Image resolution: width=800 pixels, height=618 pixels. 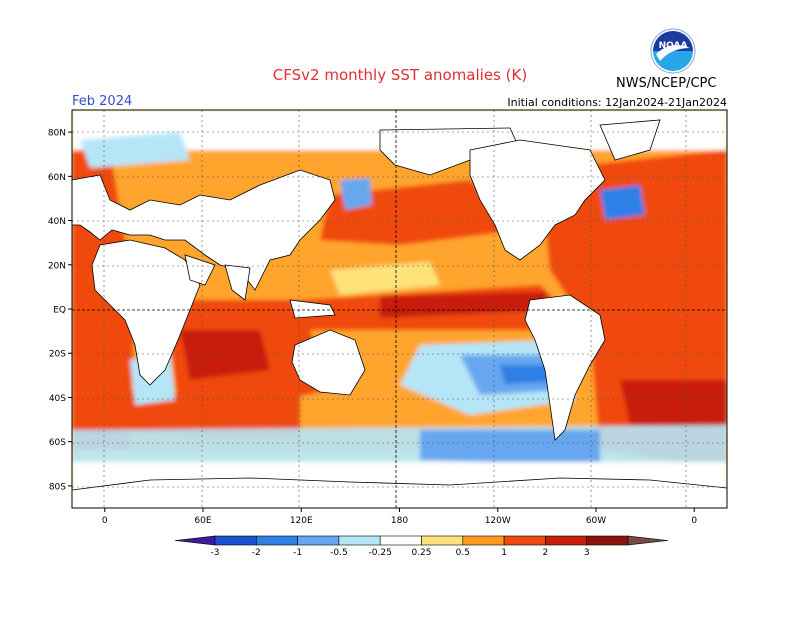 I want to click on lat-tick-label: EQ, so click(x=59, y=311).